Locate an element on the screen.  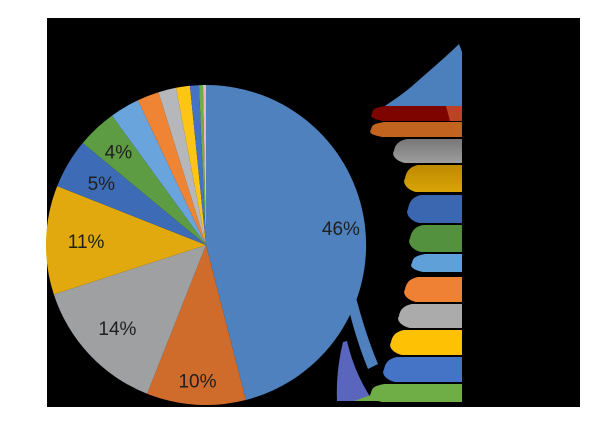
pie-slice-label-2: 14% is located at coordinates (117, 329).